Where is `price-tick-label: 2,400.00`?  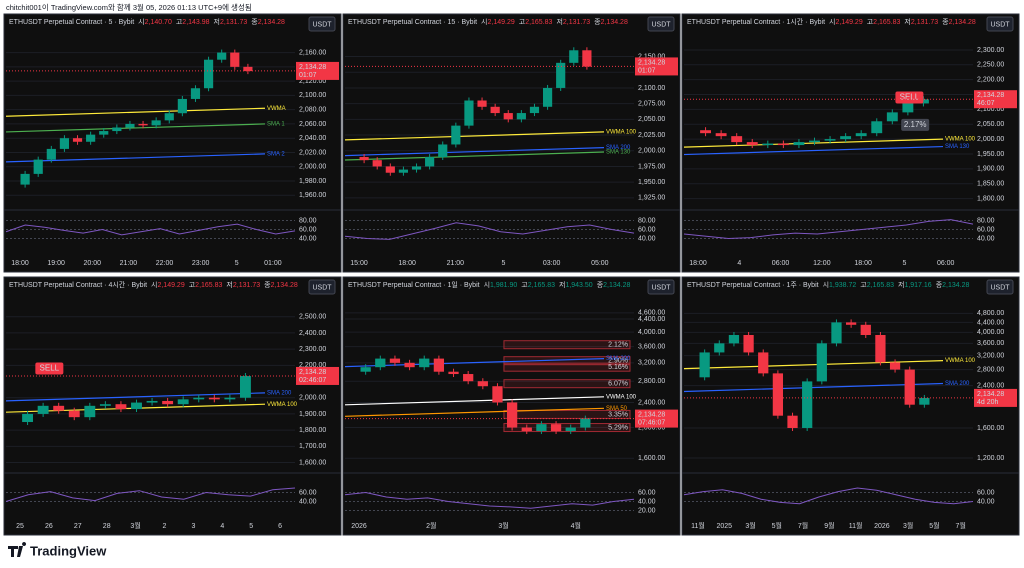
price-tick-label: 2,400.00 is located at coordinates (312, 333).